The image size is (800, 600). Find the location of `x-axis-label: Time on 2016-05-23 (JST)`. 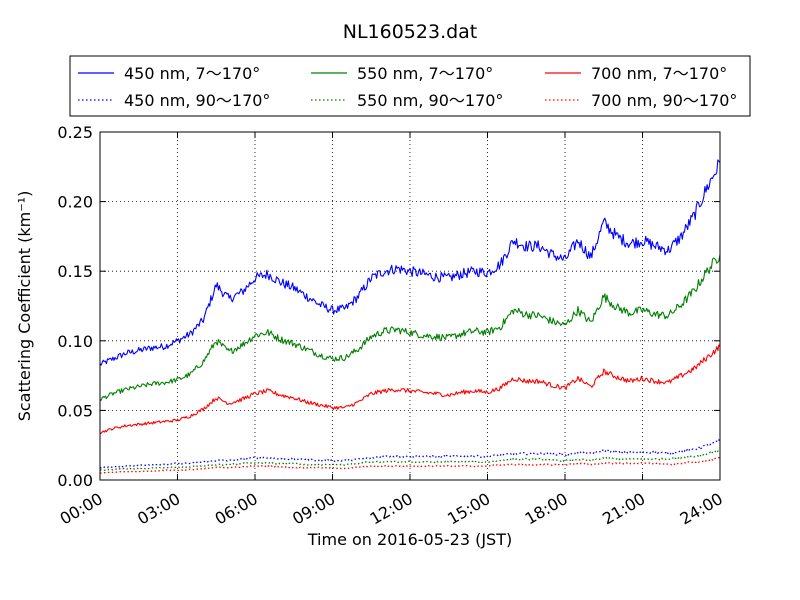

x-axis-label: Time on 2016-05-23 (JST) is located at coordinates (409, 539).